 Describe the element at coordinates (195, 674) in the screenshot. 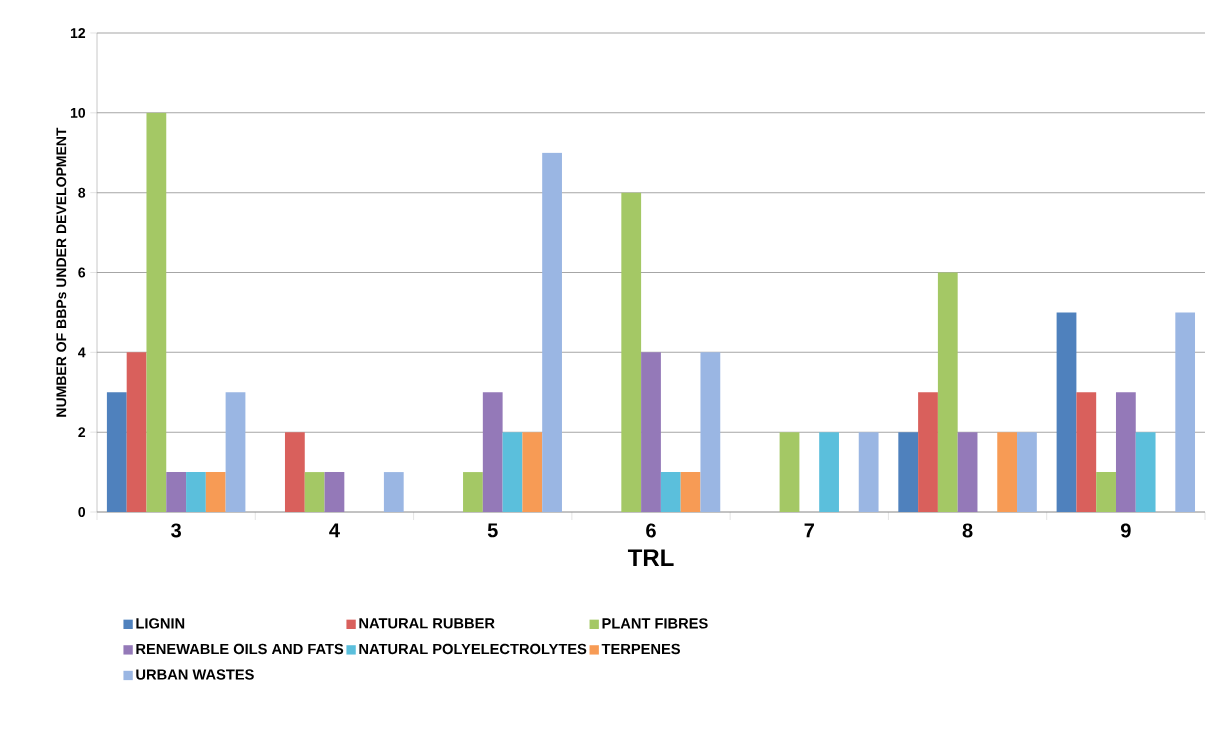

I see `legend-label: URBAN WASTES` at that location.